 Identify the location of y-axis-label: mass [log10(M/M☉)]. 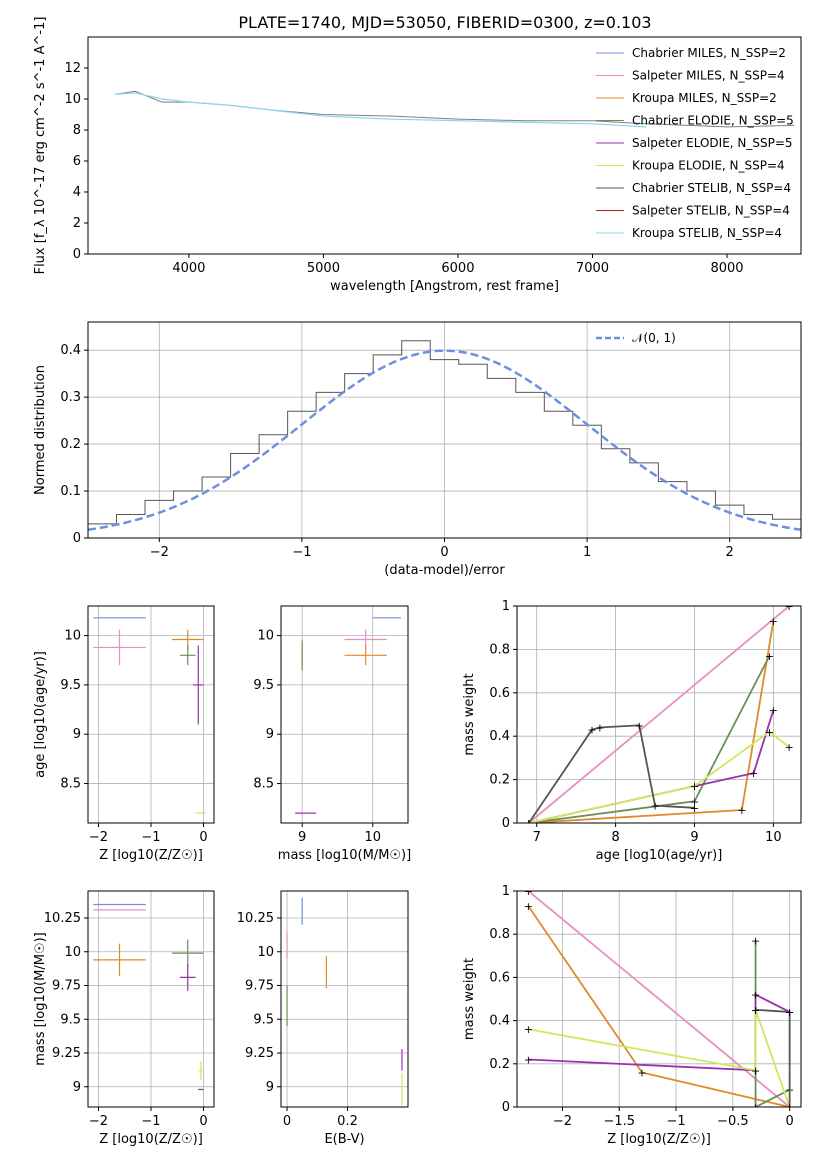
(40, 998).